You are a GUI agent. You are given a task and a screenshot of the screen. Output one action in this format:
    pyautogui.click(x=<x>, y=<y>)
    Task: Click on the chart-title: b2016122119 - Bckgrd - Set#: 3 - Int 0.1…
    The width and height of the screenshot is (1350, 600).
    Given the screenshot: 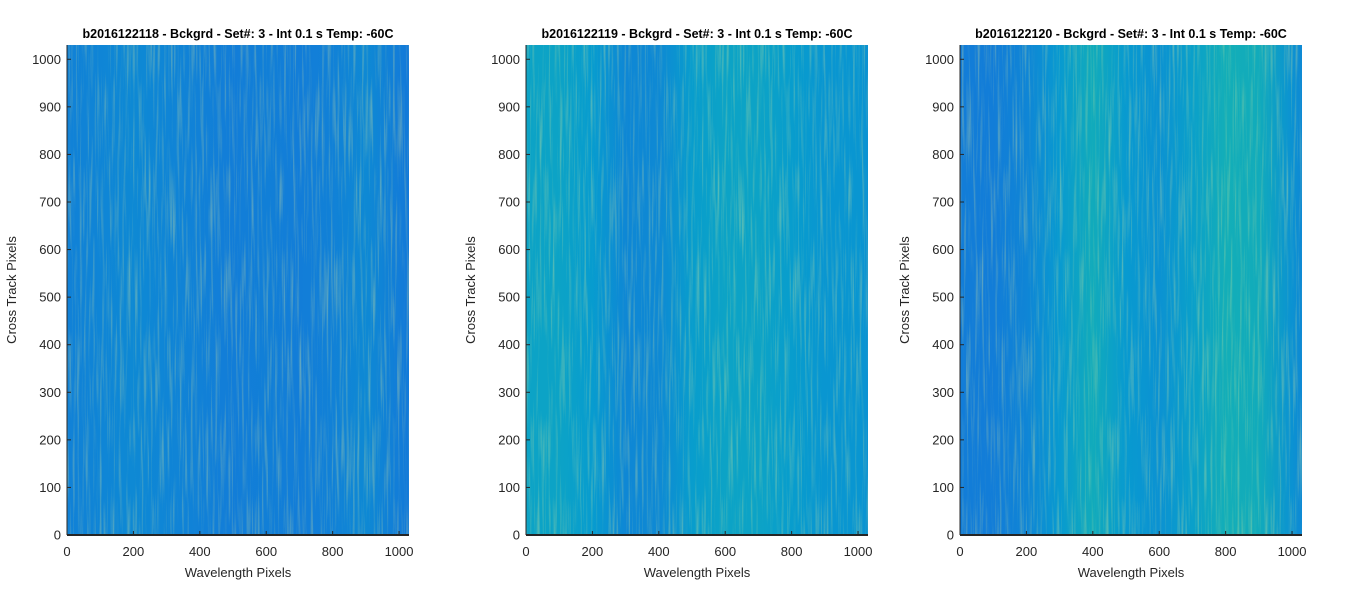 What is the action you would take?
    pyautogui.click(x=696, y=34)
    